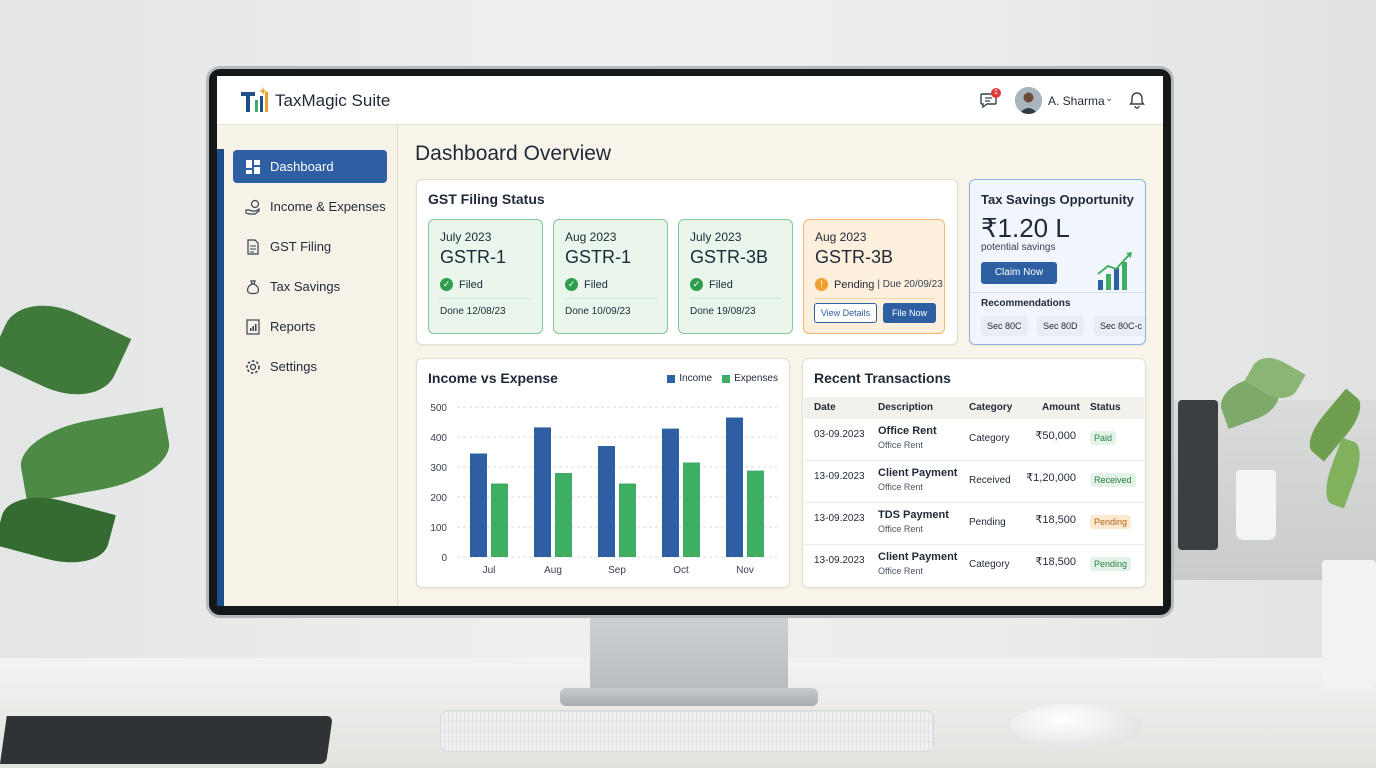 The height and width of the screenshot is (768, 1376). Describe the element at coordinates (606, 501) in the screenshot. I see `bar-income-sep` at that location.